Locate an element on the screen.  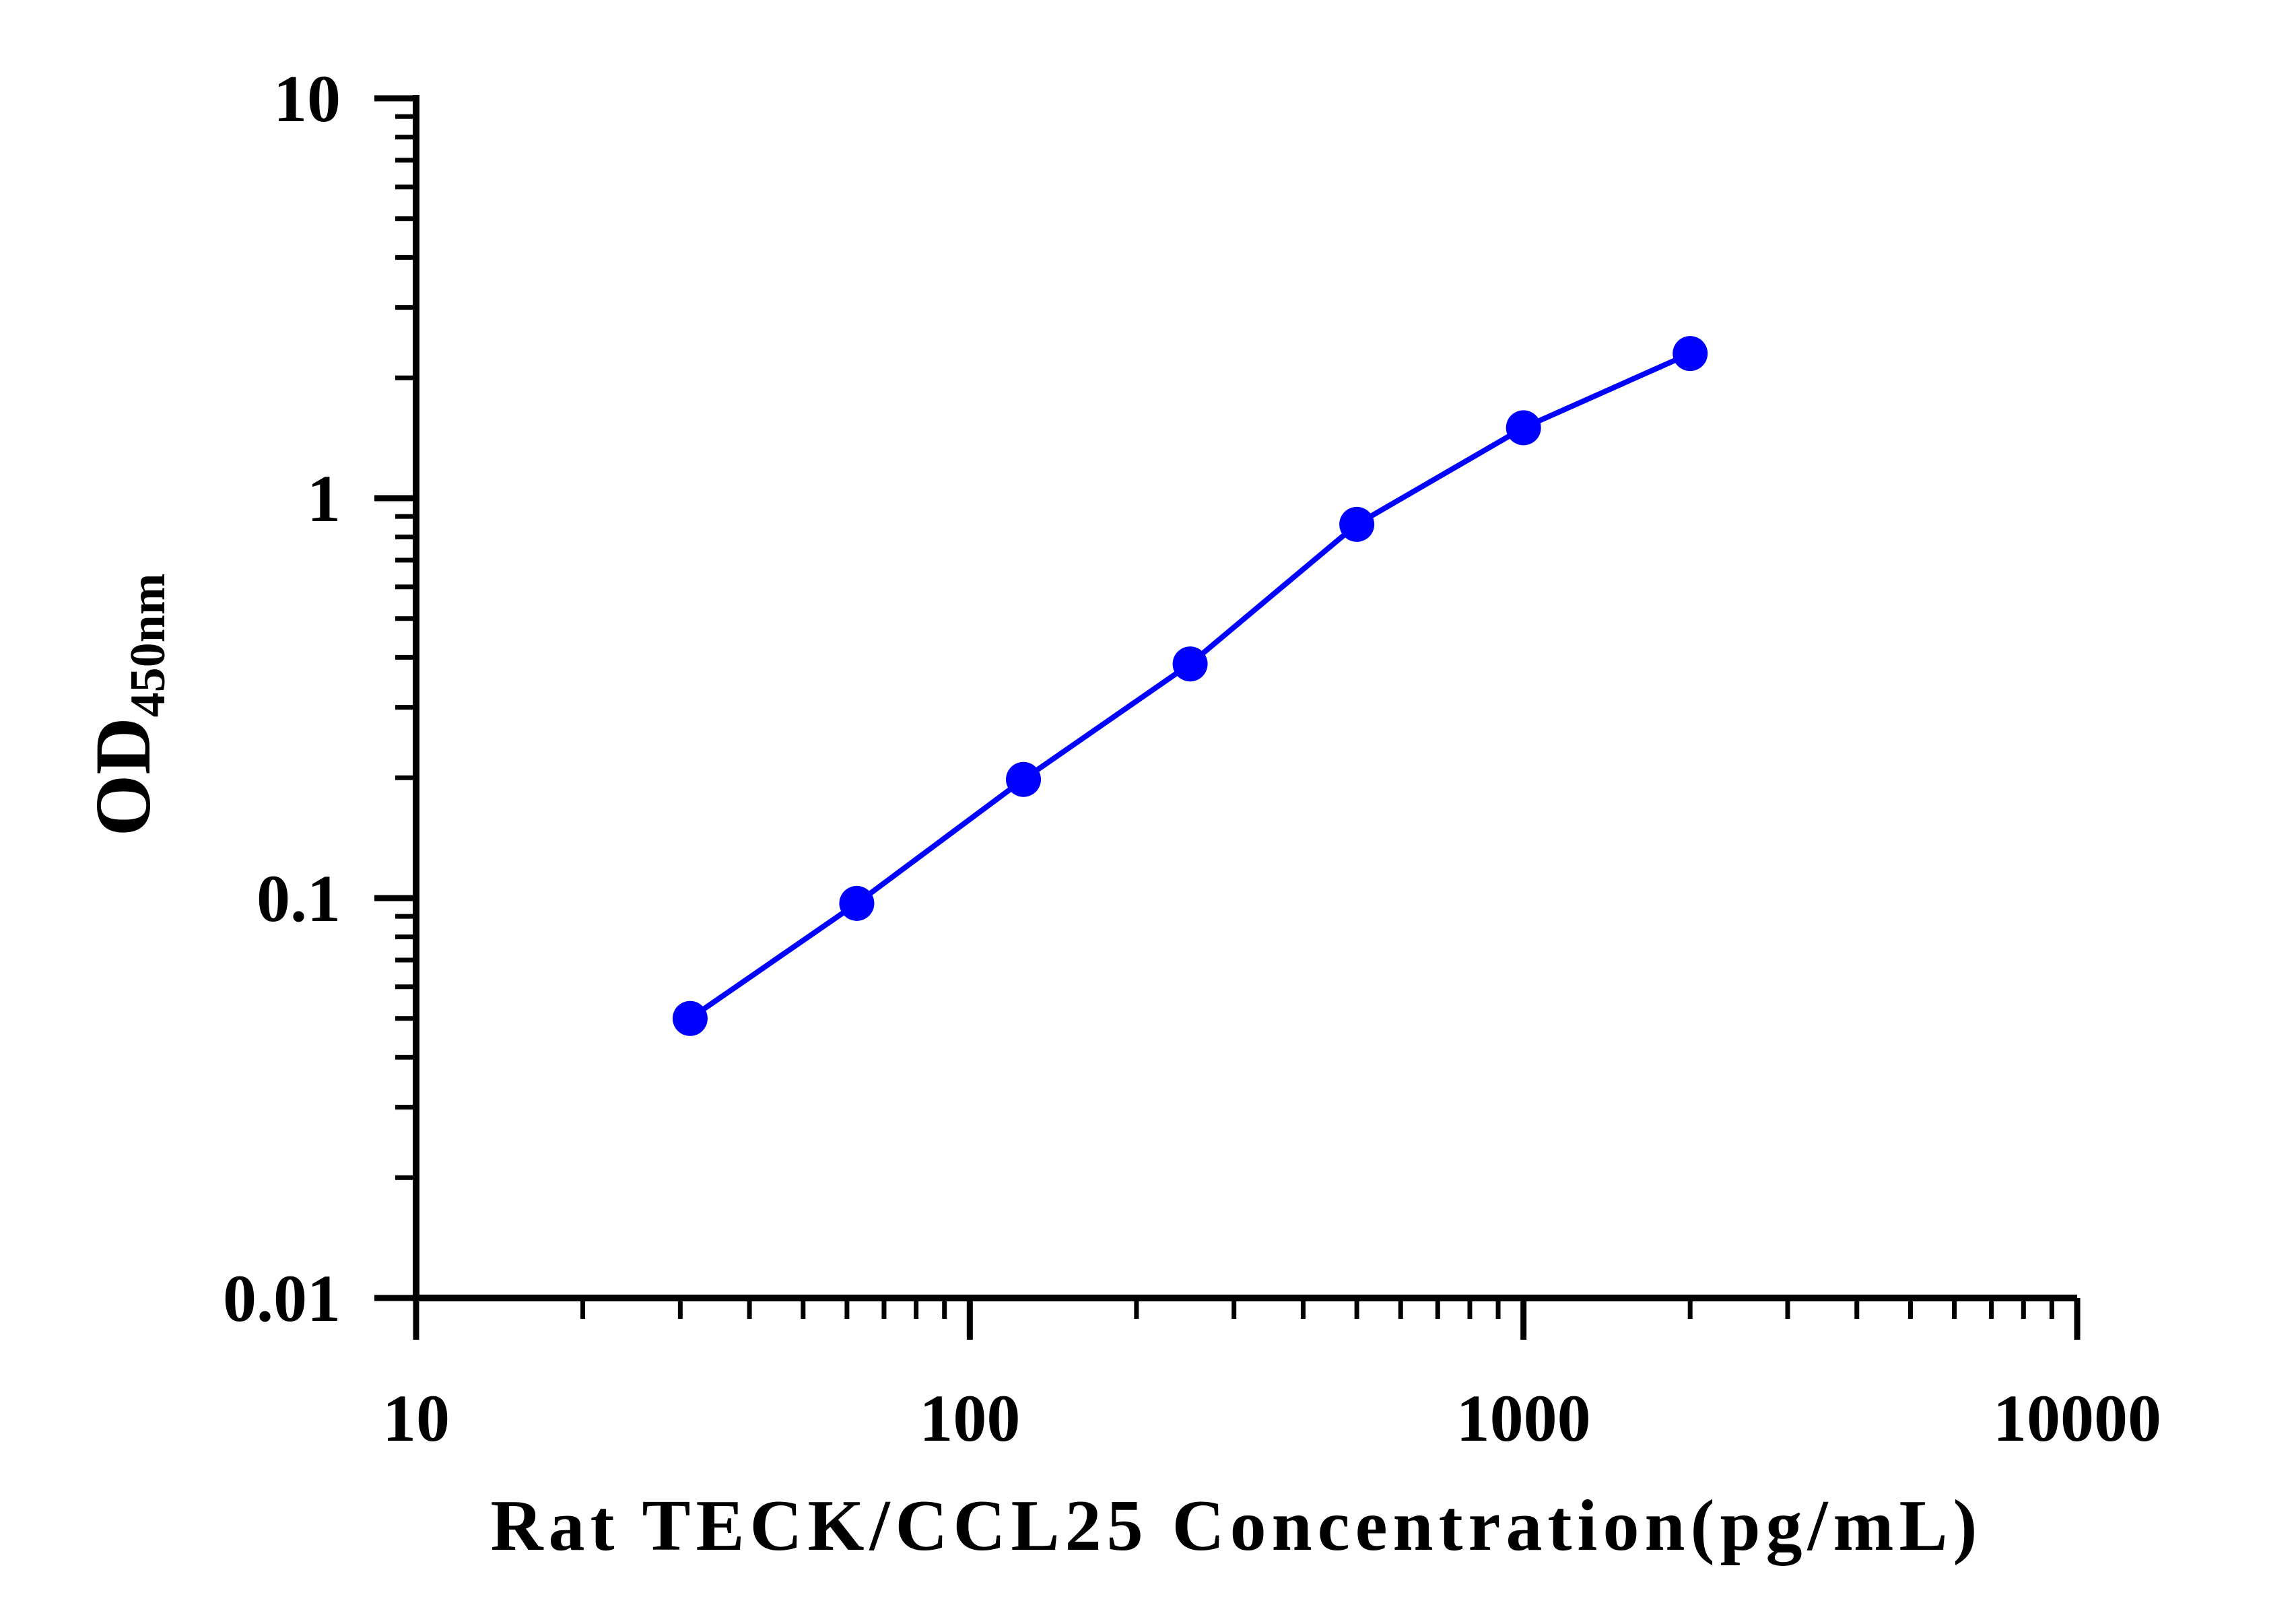
x-tick-label: 100 is located at coordinates (969, 1418).